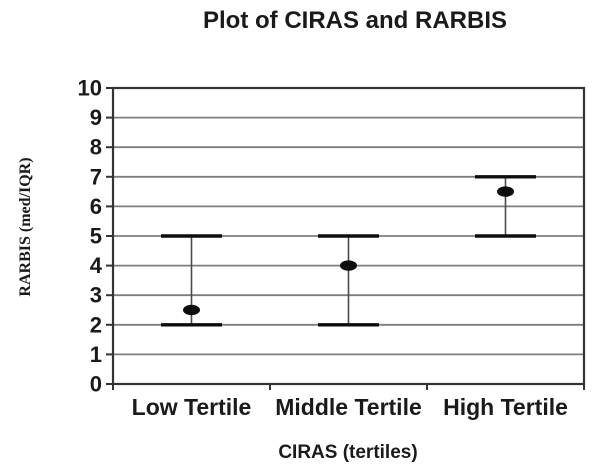 Image resolution: width=600 pixels, height=476 pixels. Describe the element at coordinates (348, 407) in the screenshot. I see `x-category-label: Middle Tertile` at that location.